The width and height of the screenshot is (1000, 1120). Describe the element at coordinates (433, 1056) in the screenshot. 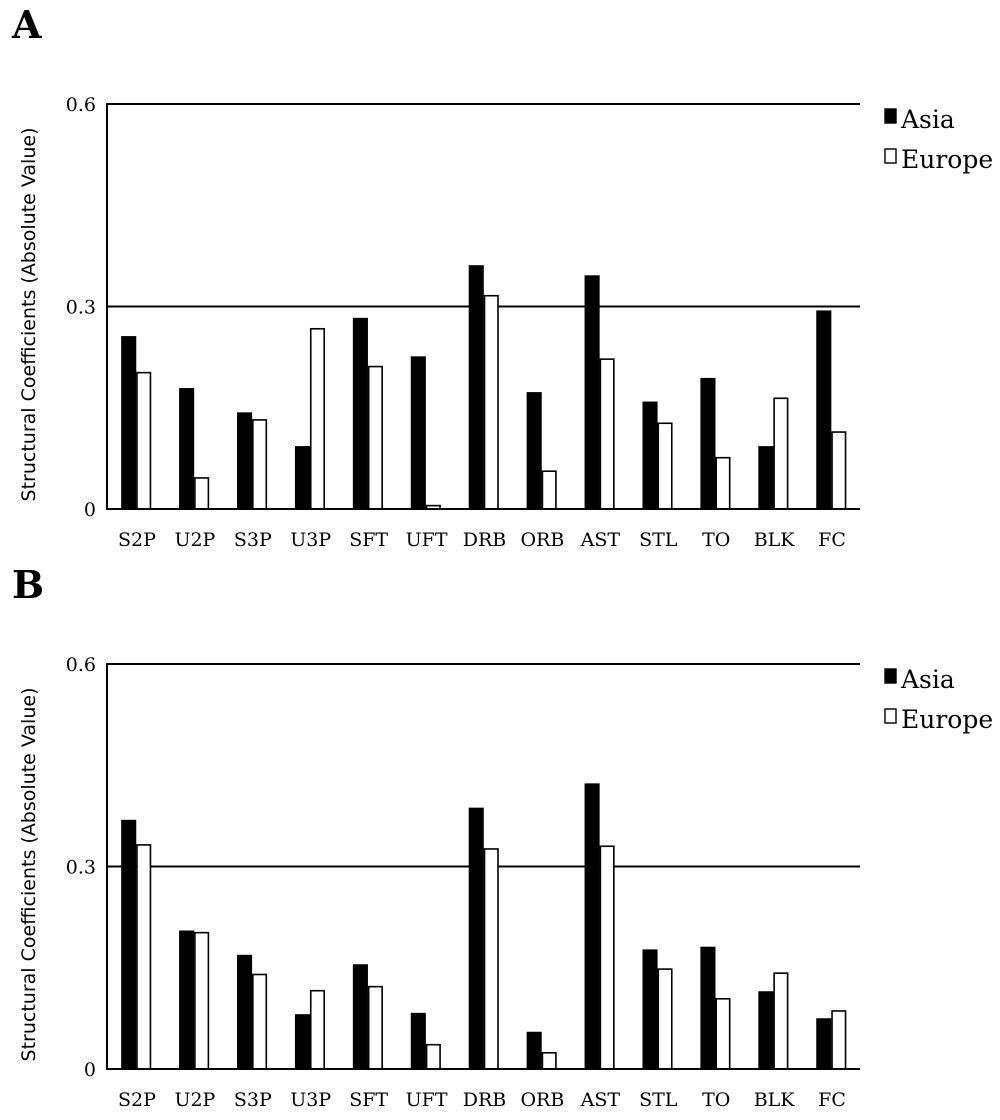

I see `bar-europe-uft` at that location.